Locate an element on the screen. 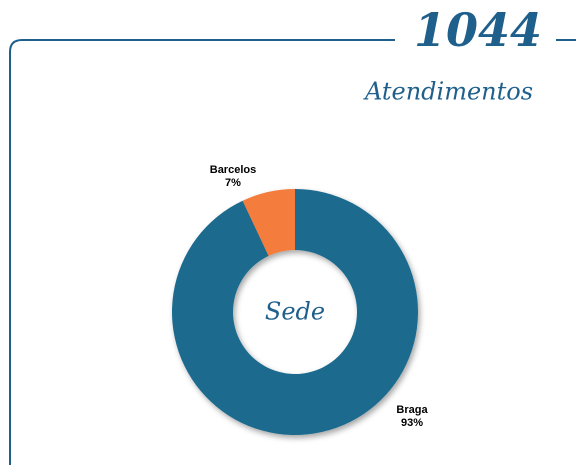  slice-value-label: 7% is located at coordinates (233, 183).